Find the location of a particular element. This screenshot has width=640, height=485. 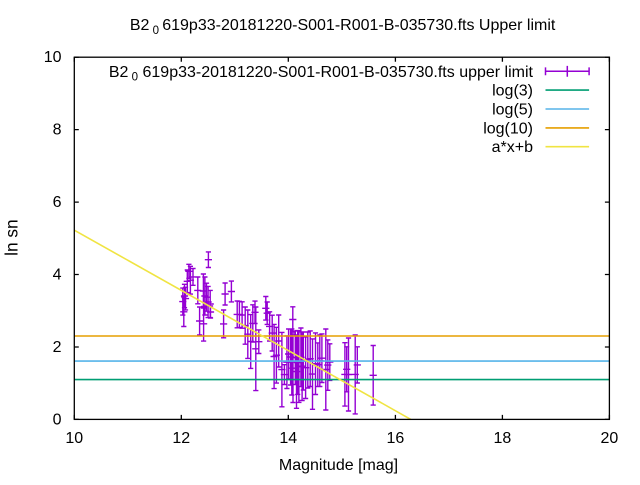

svg-text: log(10) is located at coordinates (508, 128).